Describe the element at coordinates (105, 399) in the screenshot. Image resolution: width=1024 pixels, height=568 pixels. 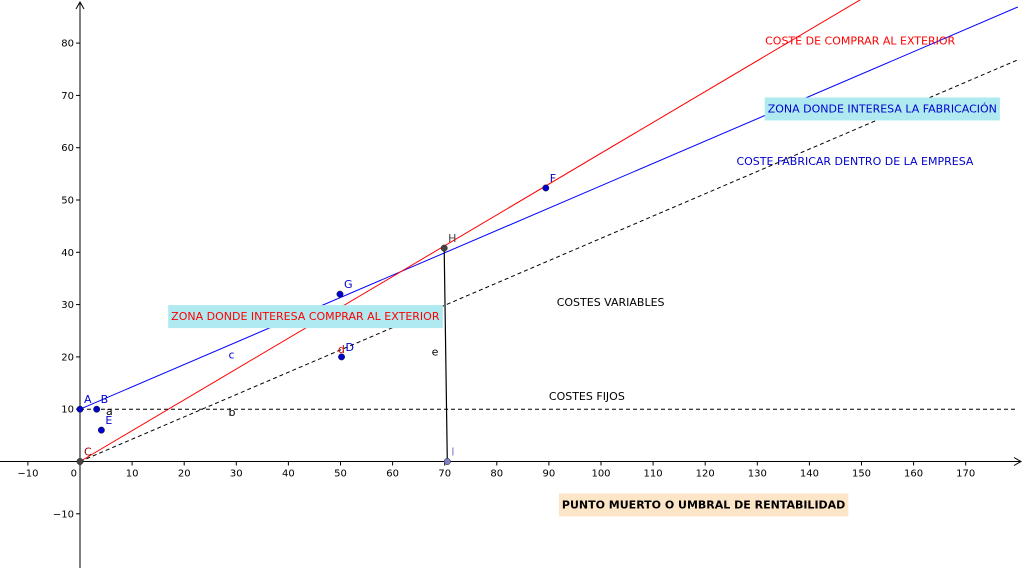
I see `point-label-B: B` at that location.